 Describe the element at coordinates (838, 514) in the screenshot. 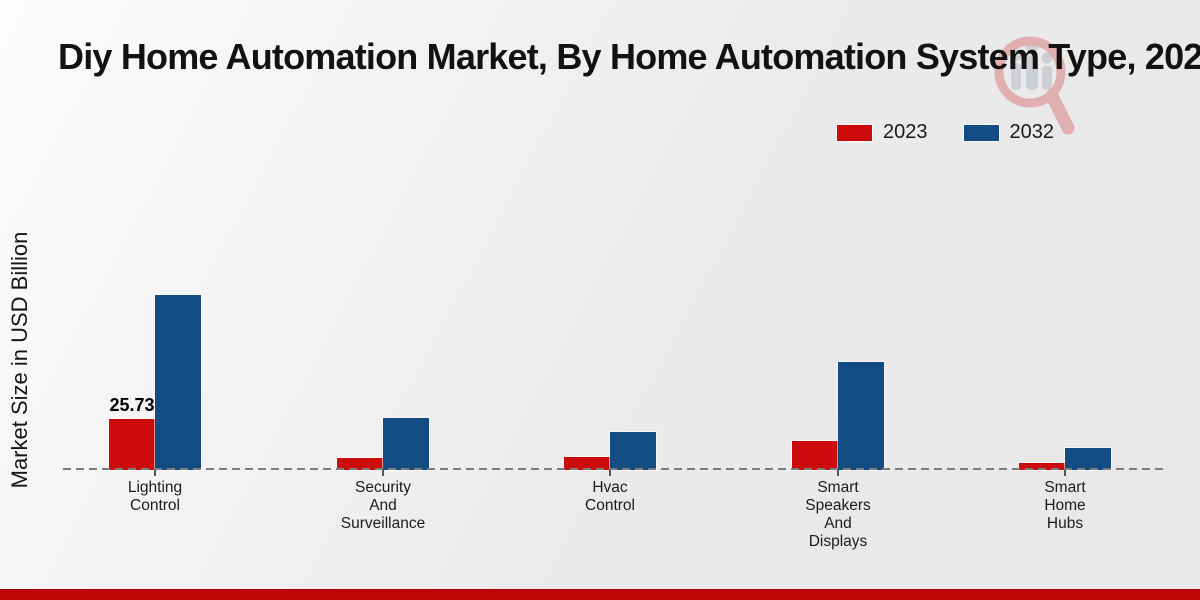

I see `category-label-smart-speakers-and-displays: Smart Speakers And Displays` at that location.